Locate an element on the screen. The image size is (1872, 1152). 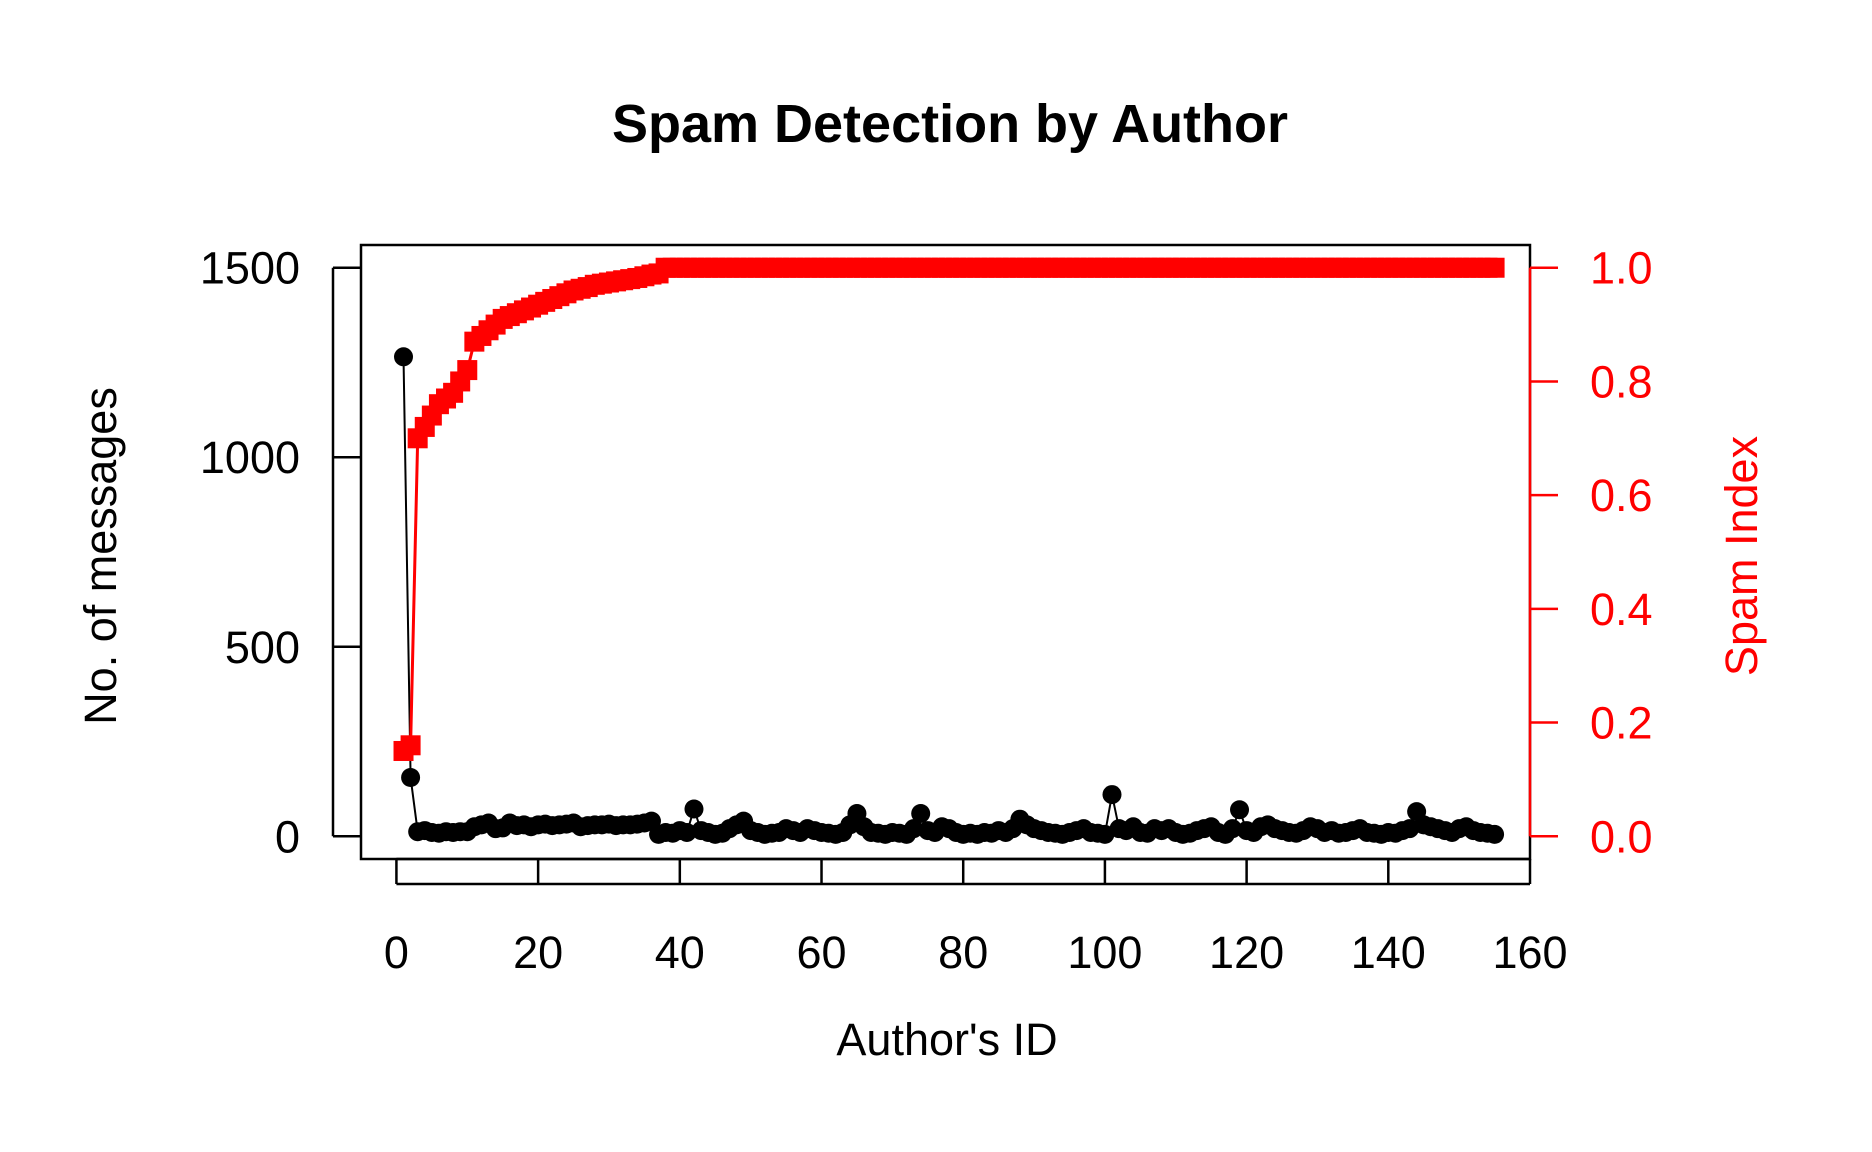
x-axis-label: Author's ID is located at coordinates (946, 1039).